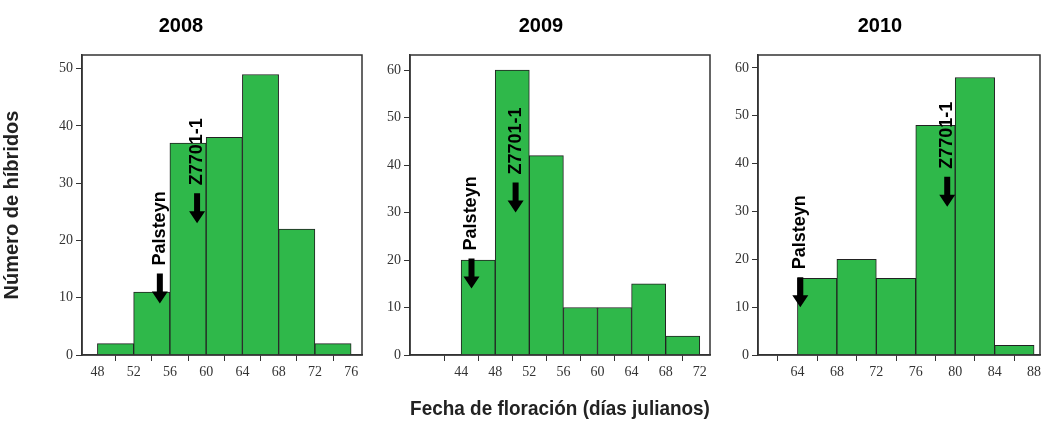  What do you see at coordinates (11, 205) in the screenshot?
I see `y-axis-title: Número de híbridos` at bounding box center [11, 205].